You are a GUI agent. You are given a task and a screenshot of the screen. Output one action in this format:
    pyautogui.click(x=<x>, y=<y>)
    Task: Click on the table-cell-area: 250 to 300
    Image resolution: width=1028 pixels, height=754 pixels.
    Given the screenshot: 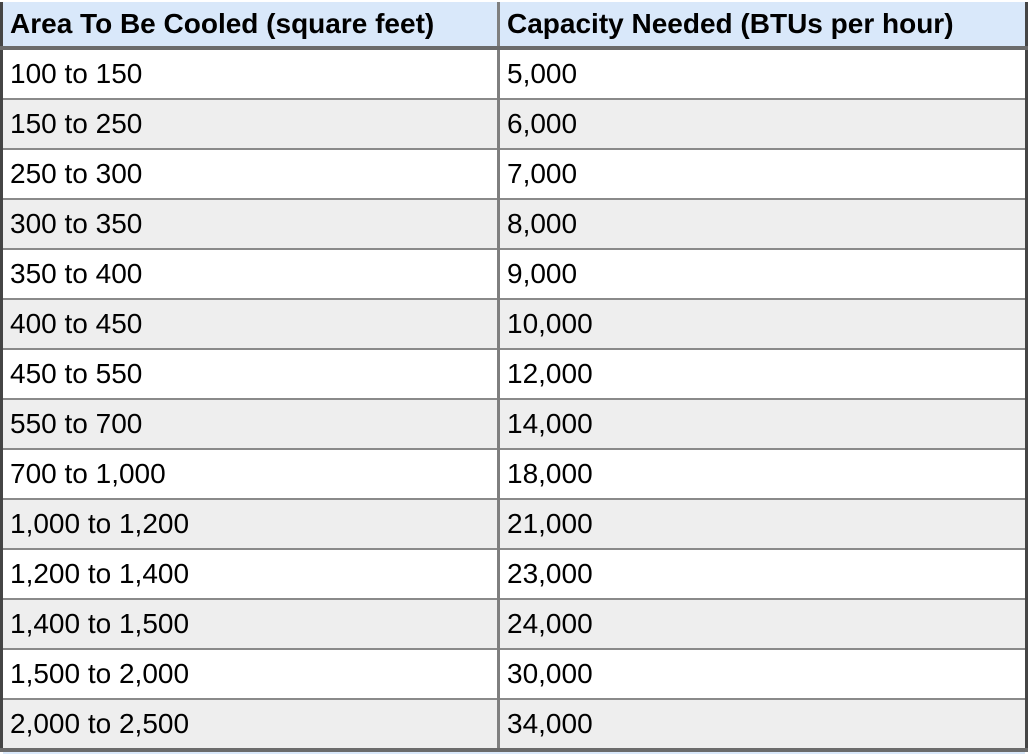 What is the action you would take?
    pyautogui.click(x=250, y=173)
    